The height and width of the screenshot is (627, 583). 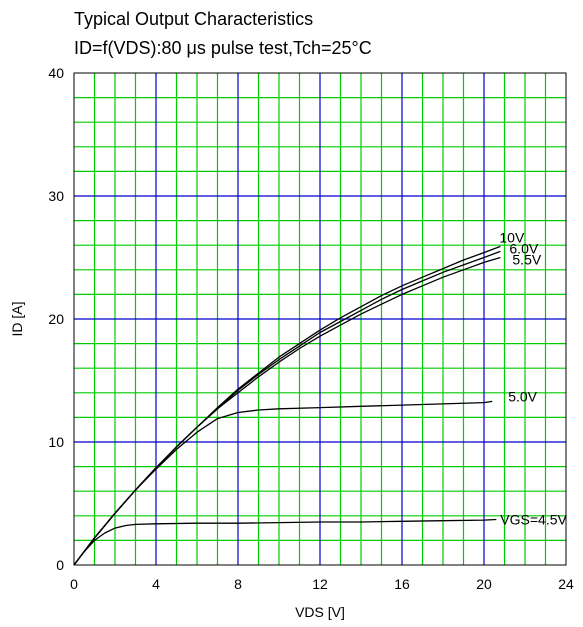 I want to click on x-tick-label: 12, so click(x=320, y=584).